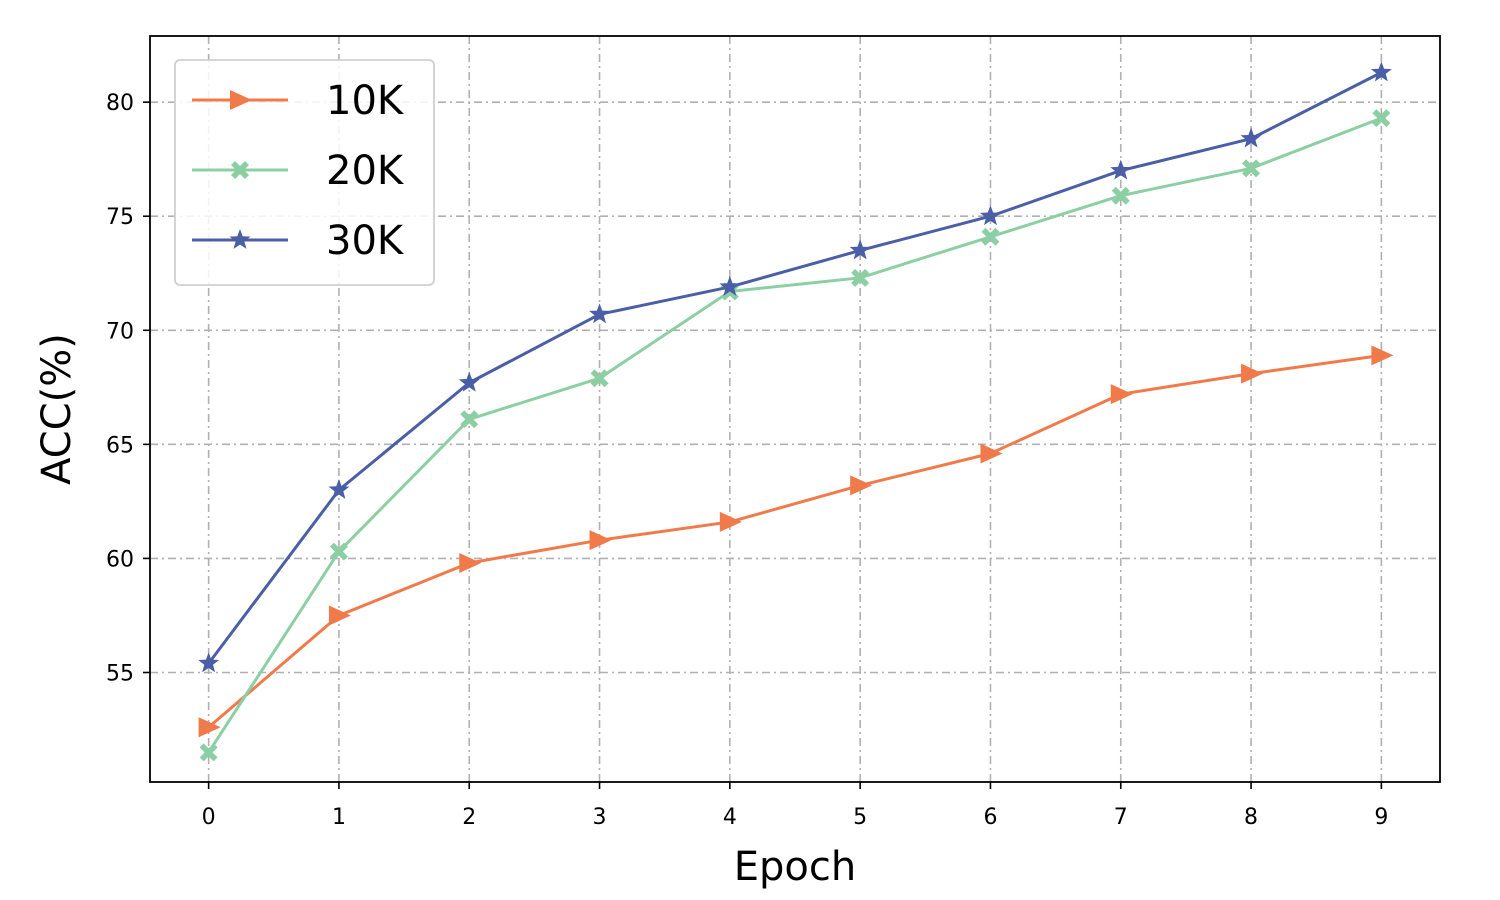 The width and height of the screenshot is (1500, 900). I want to click on y-axis-ticks: 55 60 65 70 75 80, so click(128, 388).